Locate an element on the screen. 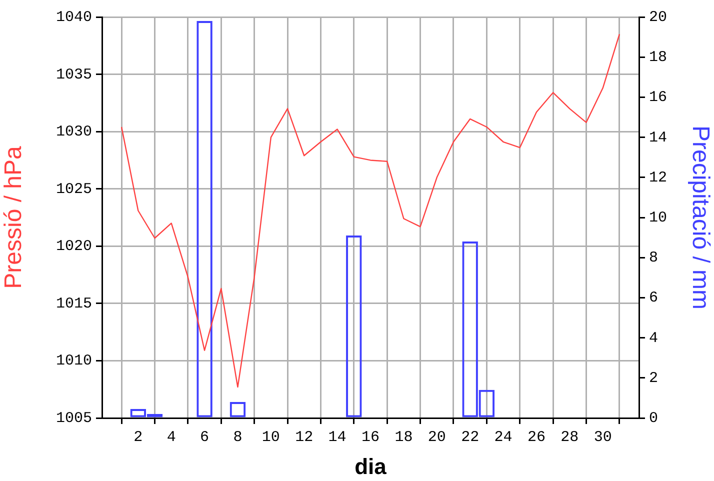  x-tick-label: 10 is located at coordinates (271, 437).